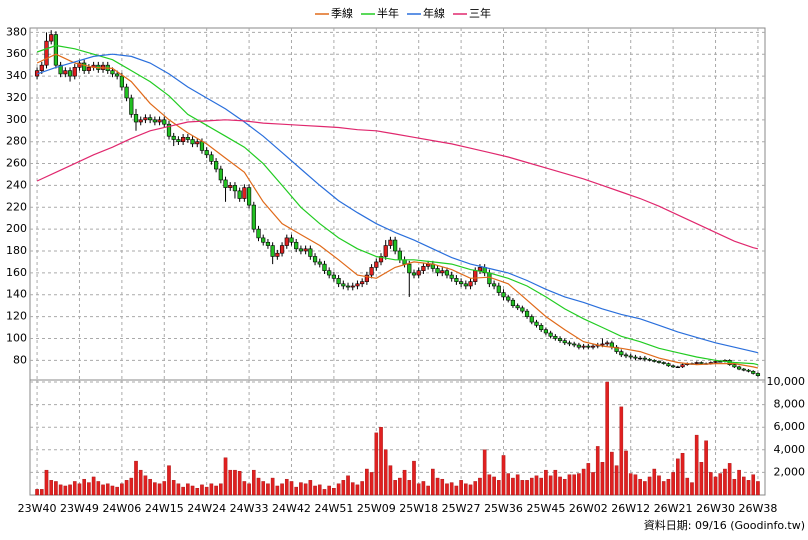  Describe the element at coordinates (16, 294) in the screenshot. I see `y-tick-label: 140` at that location.